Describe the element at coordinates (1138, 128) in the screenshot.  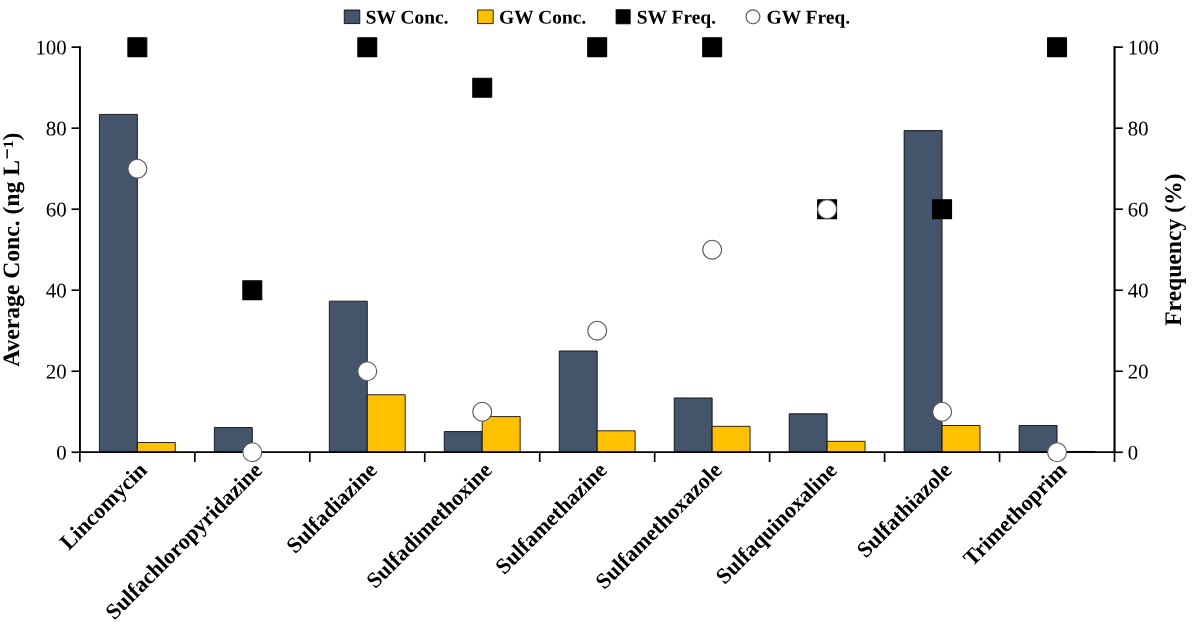
I see `y2-tick-label: 80` at that location.